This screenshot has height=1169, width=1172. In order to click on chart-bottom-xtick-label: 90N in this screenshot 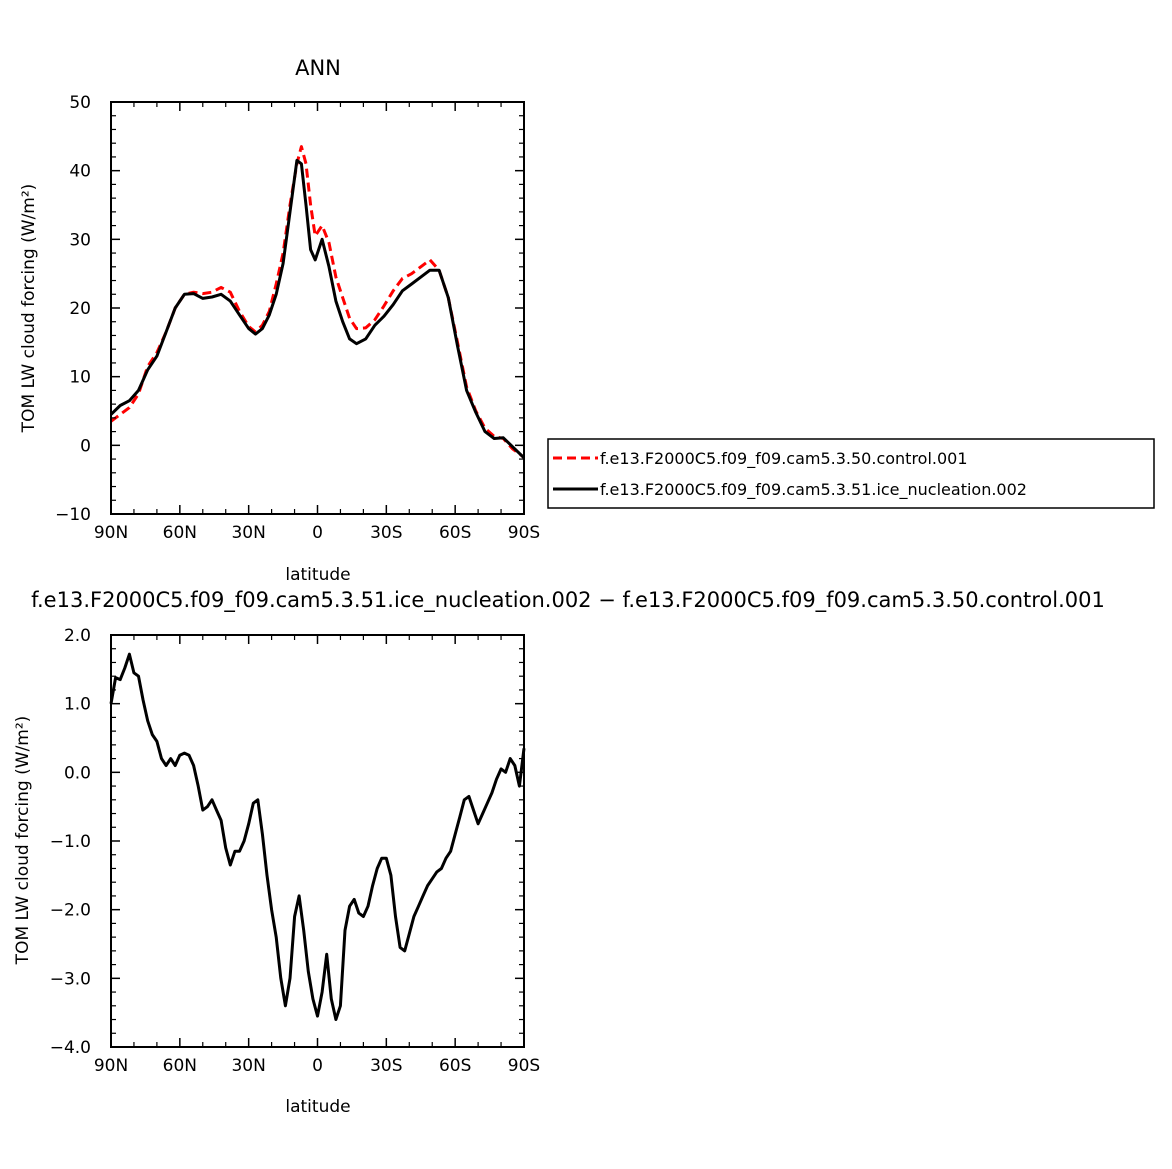, I will do `click(111, 1066)`.